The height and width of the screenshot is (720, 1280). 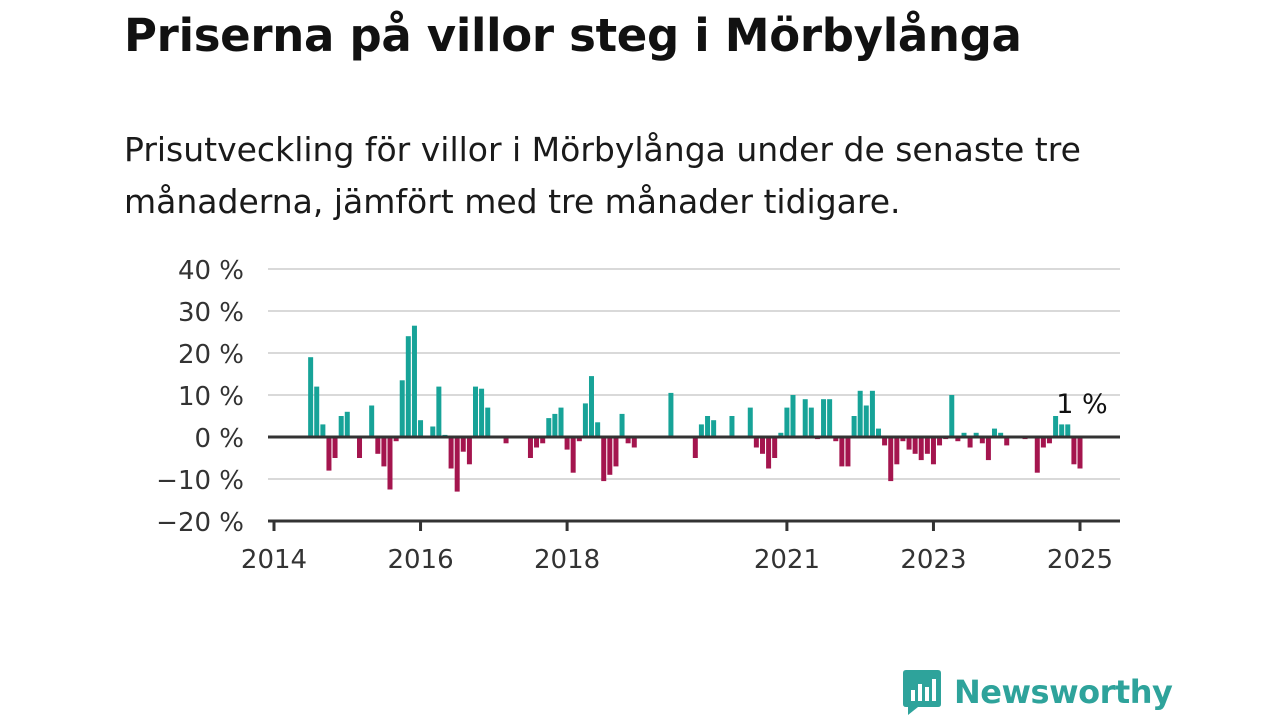 I want to click on annotations: 1 %, so click(x=1081, y=404).